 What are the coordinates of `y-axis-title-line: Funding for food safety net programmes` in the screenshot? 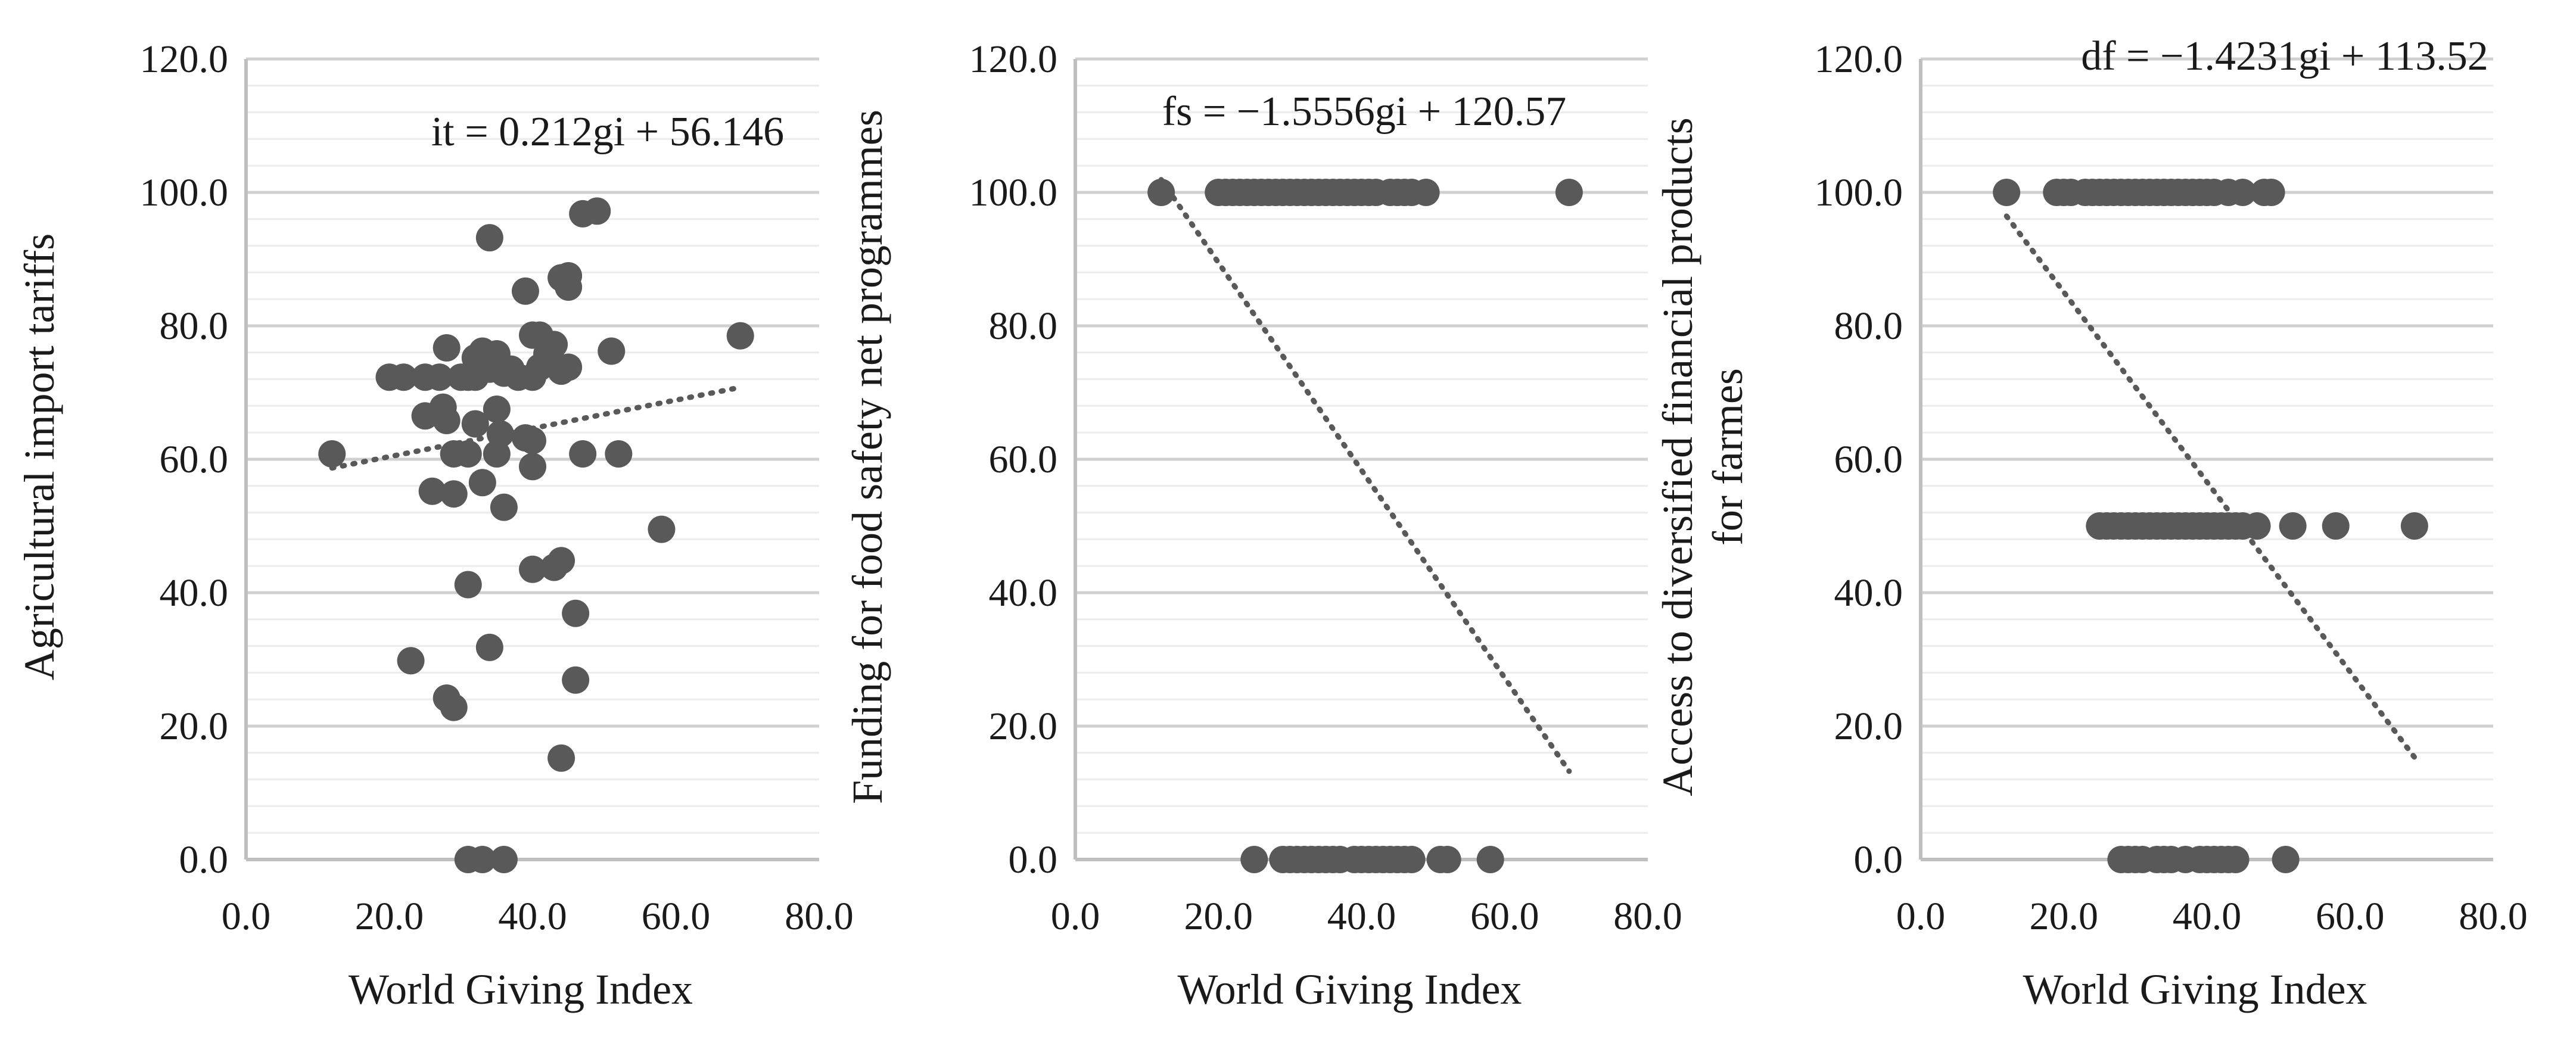 It's located at (867, 457).